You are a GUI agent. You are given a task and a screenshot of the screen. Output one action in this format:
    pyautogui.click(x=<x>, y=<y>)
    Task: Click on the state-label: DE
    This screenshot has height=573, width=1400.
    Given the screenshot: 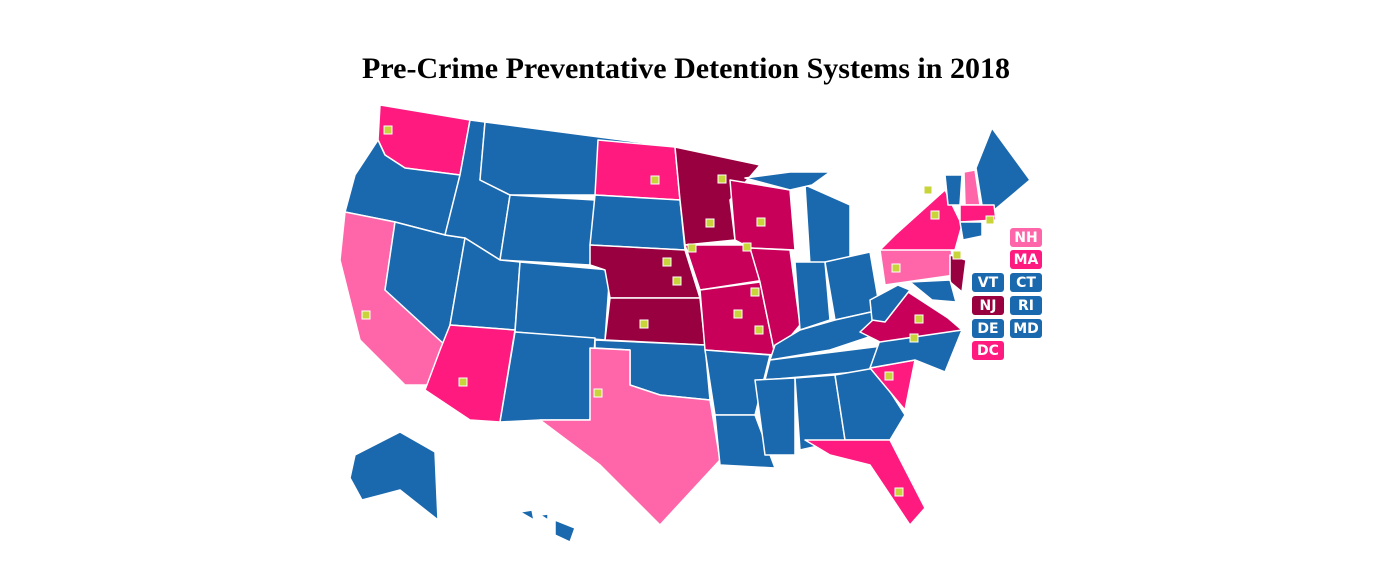 What is the action you would take?
    pyautogui.click(x=987, y=329)
    